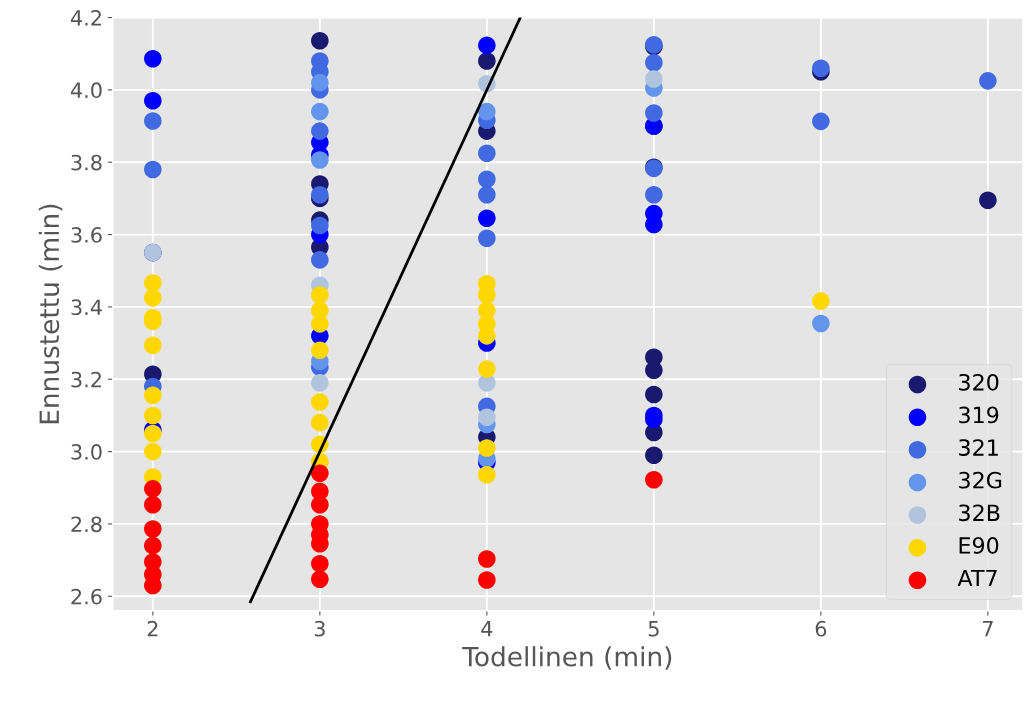  Describe the element at coordinates (85, 18) in the screenshot. I see `y-tick-label: 4.2` at that location.